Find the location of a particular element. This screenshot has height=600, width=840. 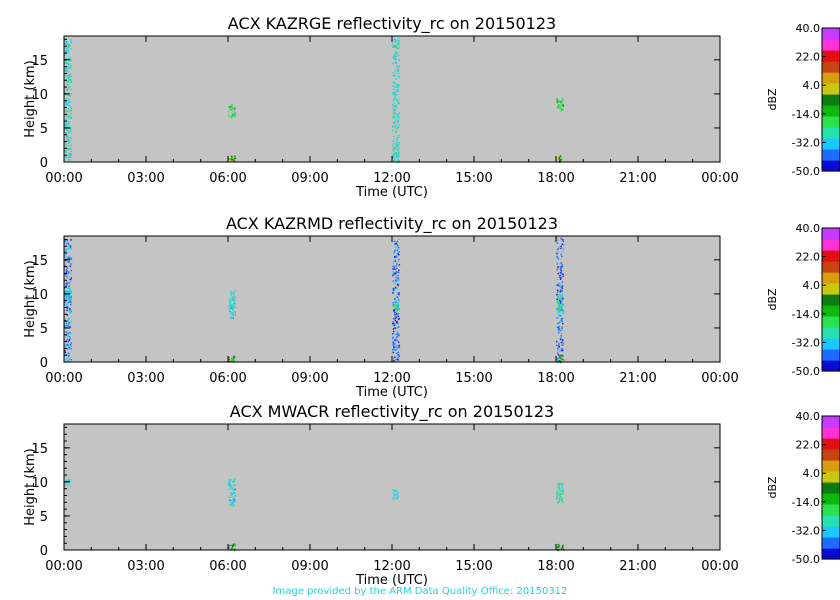

x-tick-label: 21:00 is located at coordinates (637, 178).